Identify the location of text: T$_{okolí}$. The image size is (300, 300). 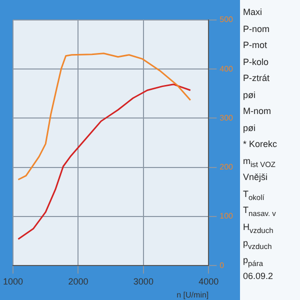
(254, 195).